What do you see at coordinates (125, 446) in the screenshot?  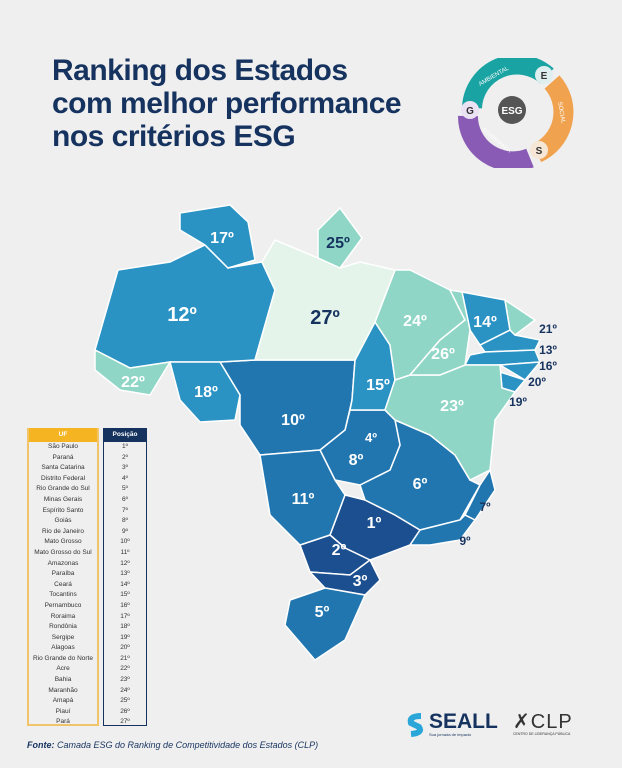 I see `position-row: 1º` at bounding box center [125, 446].